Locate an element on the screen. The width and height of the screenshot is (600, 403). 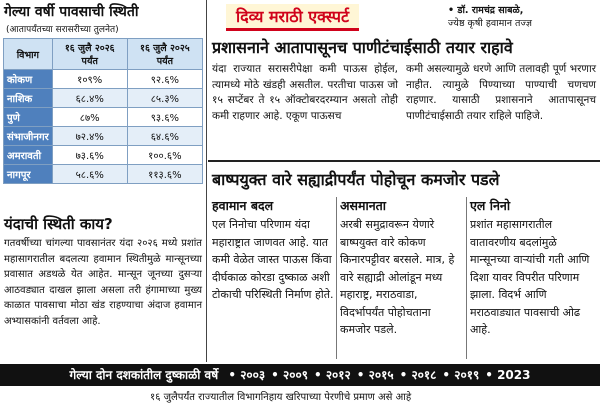
section-heading: हवामान बदल is located at coordinates (243, 205).